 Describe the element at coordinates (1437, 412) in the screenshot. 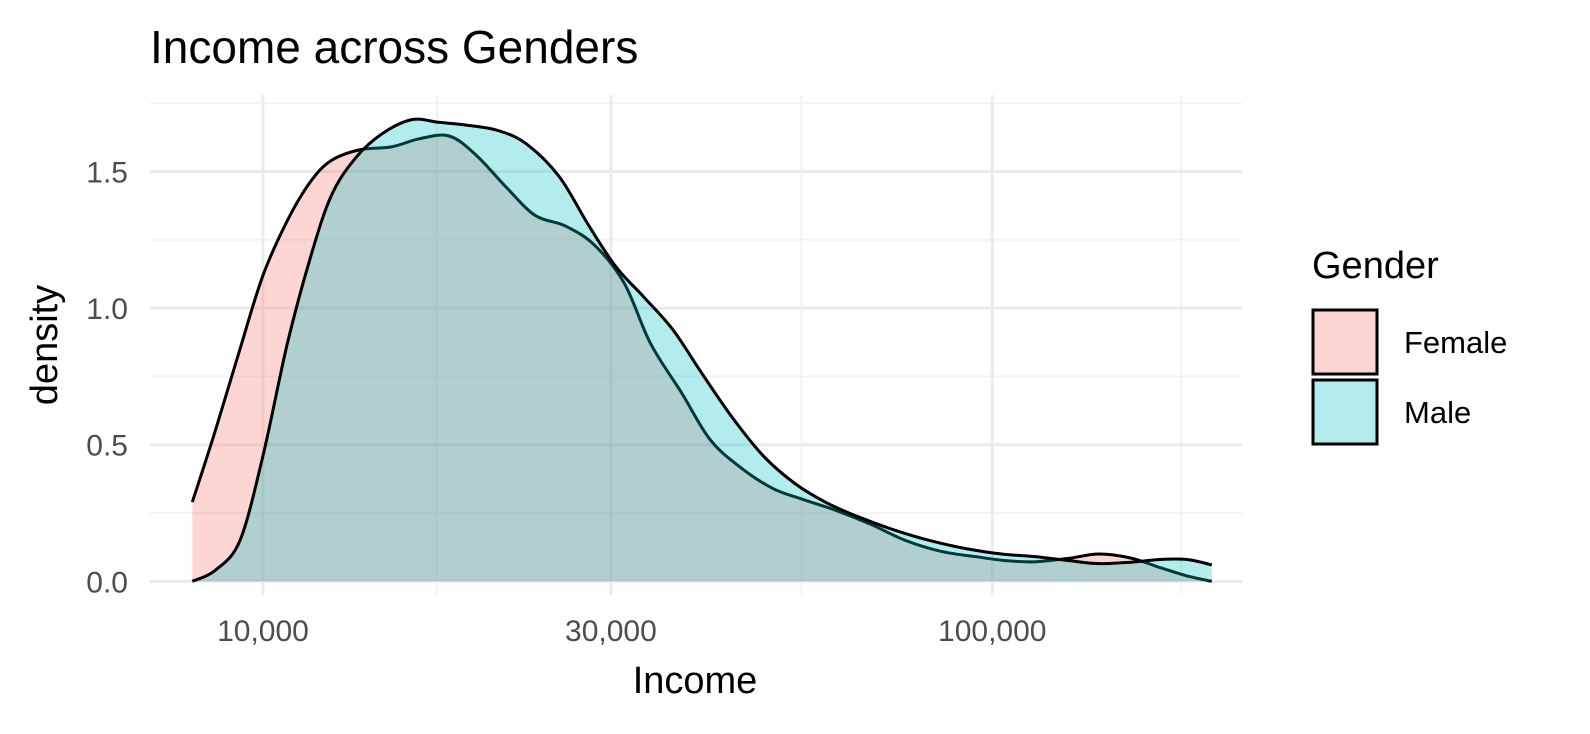

I see `legend-label-male: Male` at that location.